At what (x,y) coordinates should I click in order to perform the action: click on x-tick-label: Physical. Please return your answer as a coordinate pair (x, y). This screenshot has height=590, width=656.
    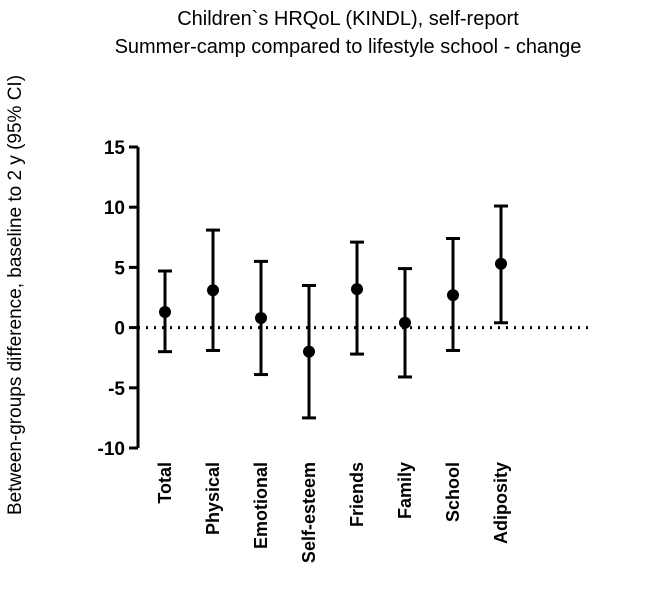
    Looking at the image, I should click on (213, 498).